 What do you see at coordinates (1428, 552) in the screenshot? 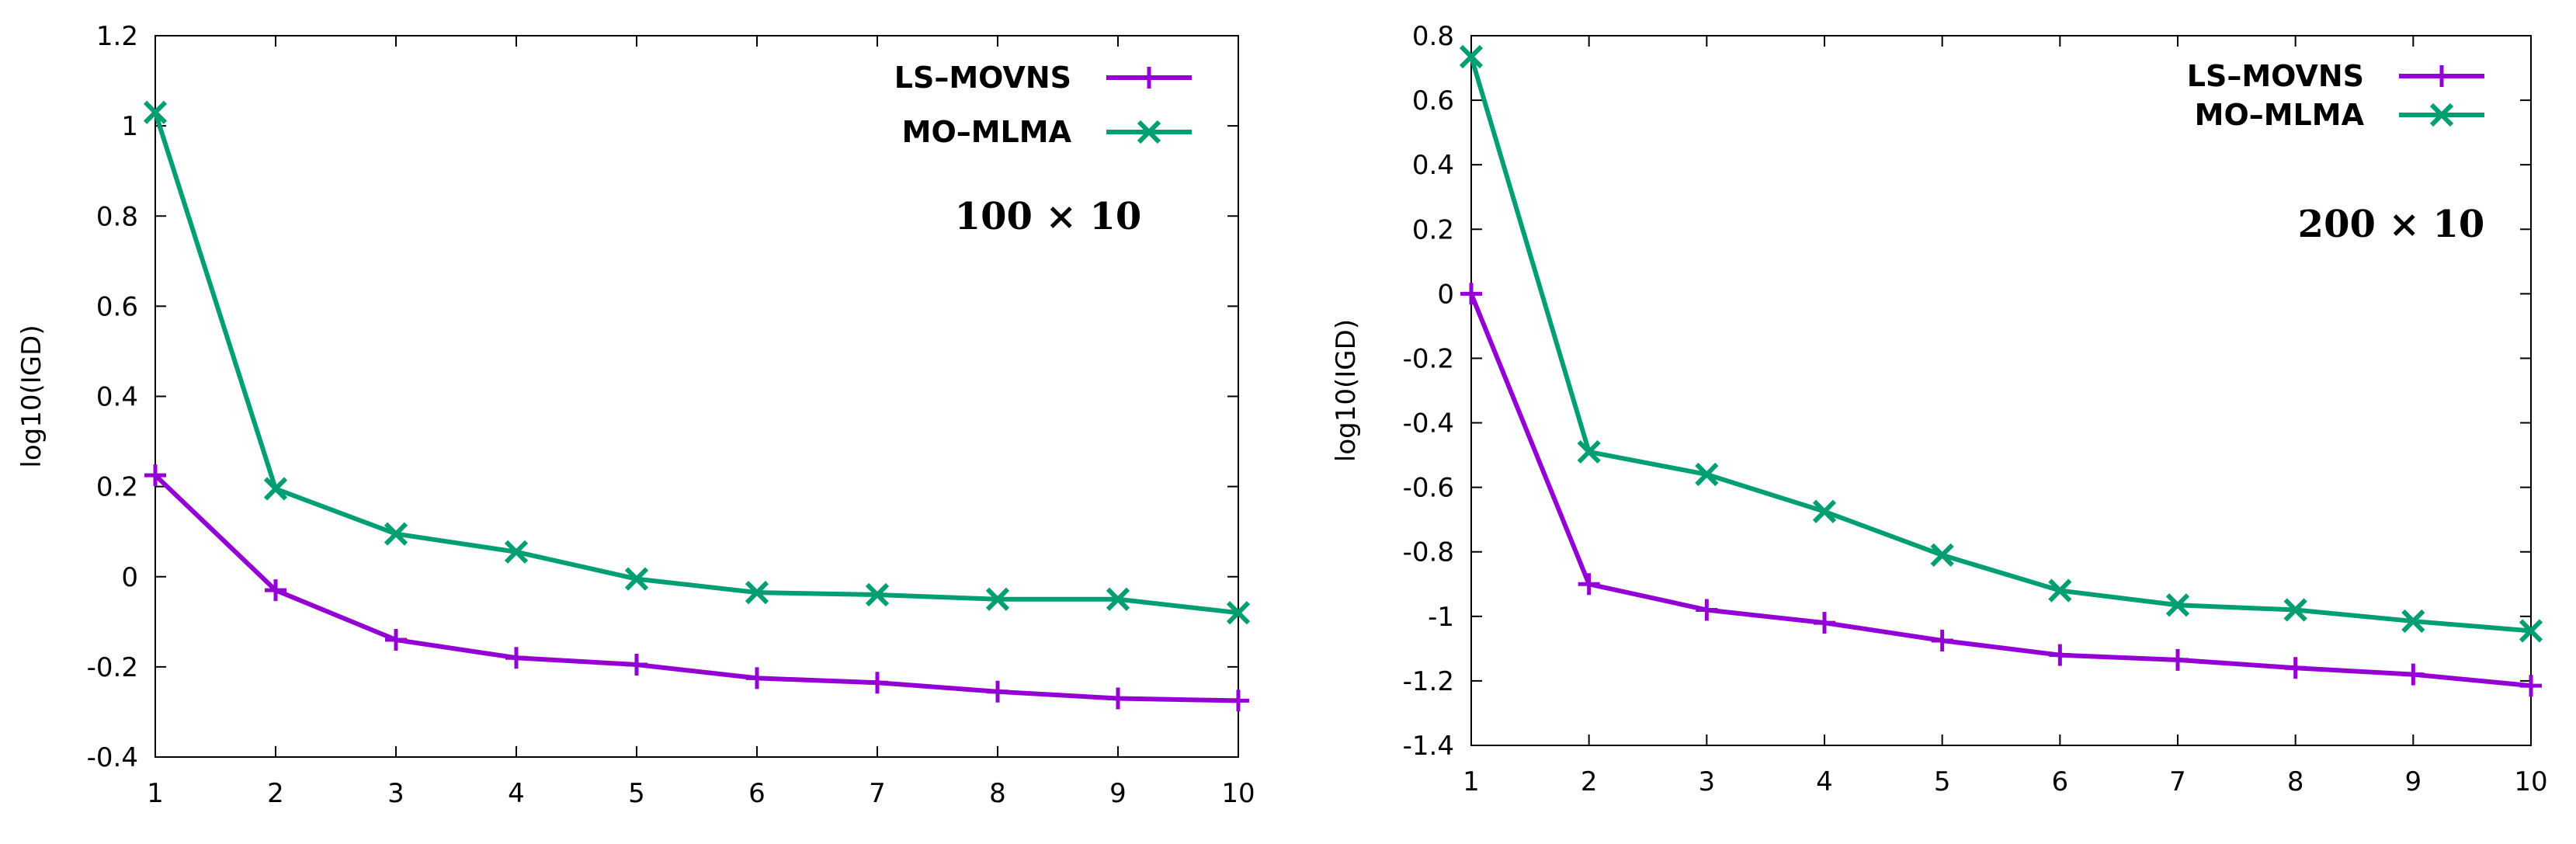
I see `y-tick-label: -0.8` at bounding box center [1428, 552].